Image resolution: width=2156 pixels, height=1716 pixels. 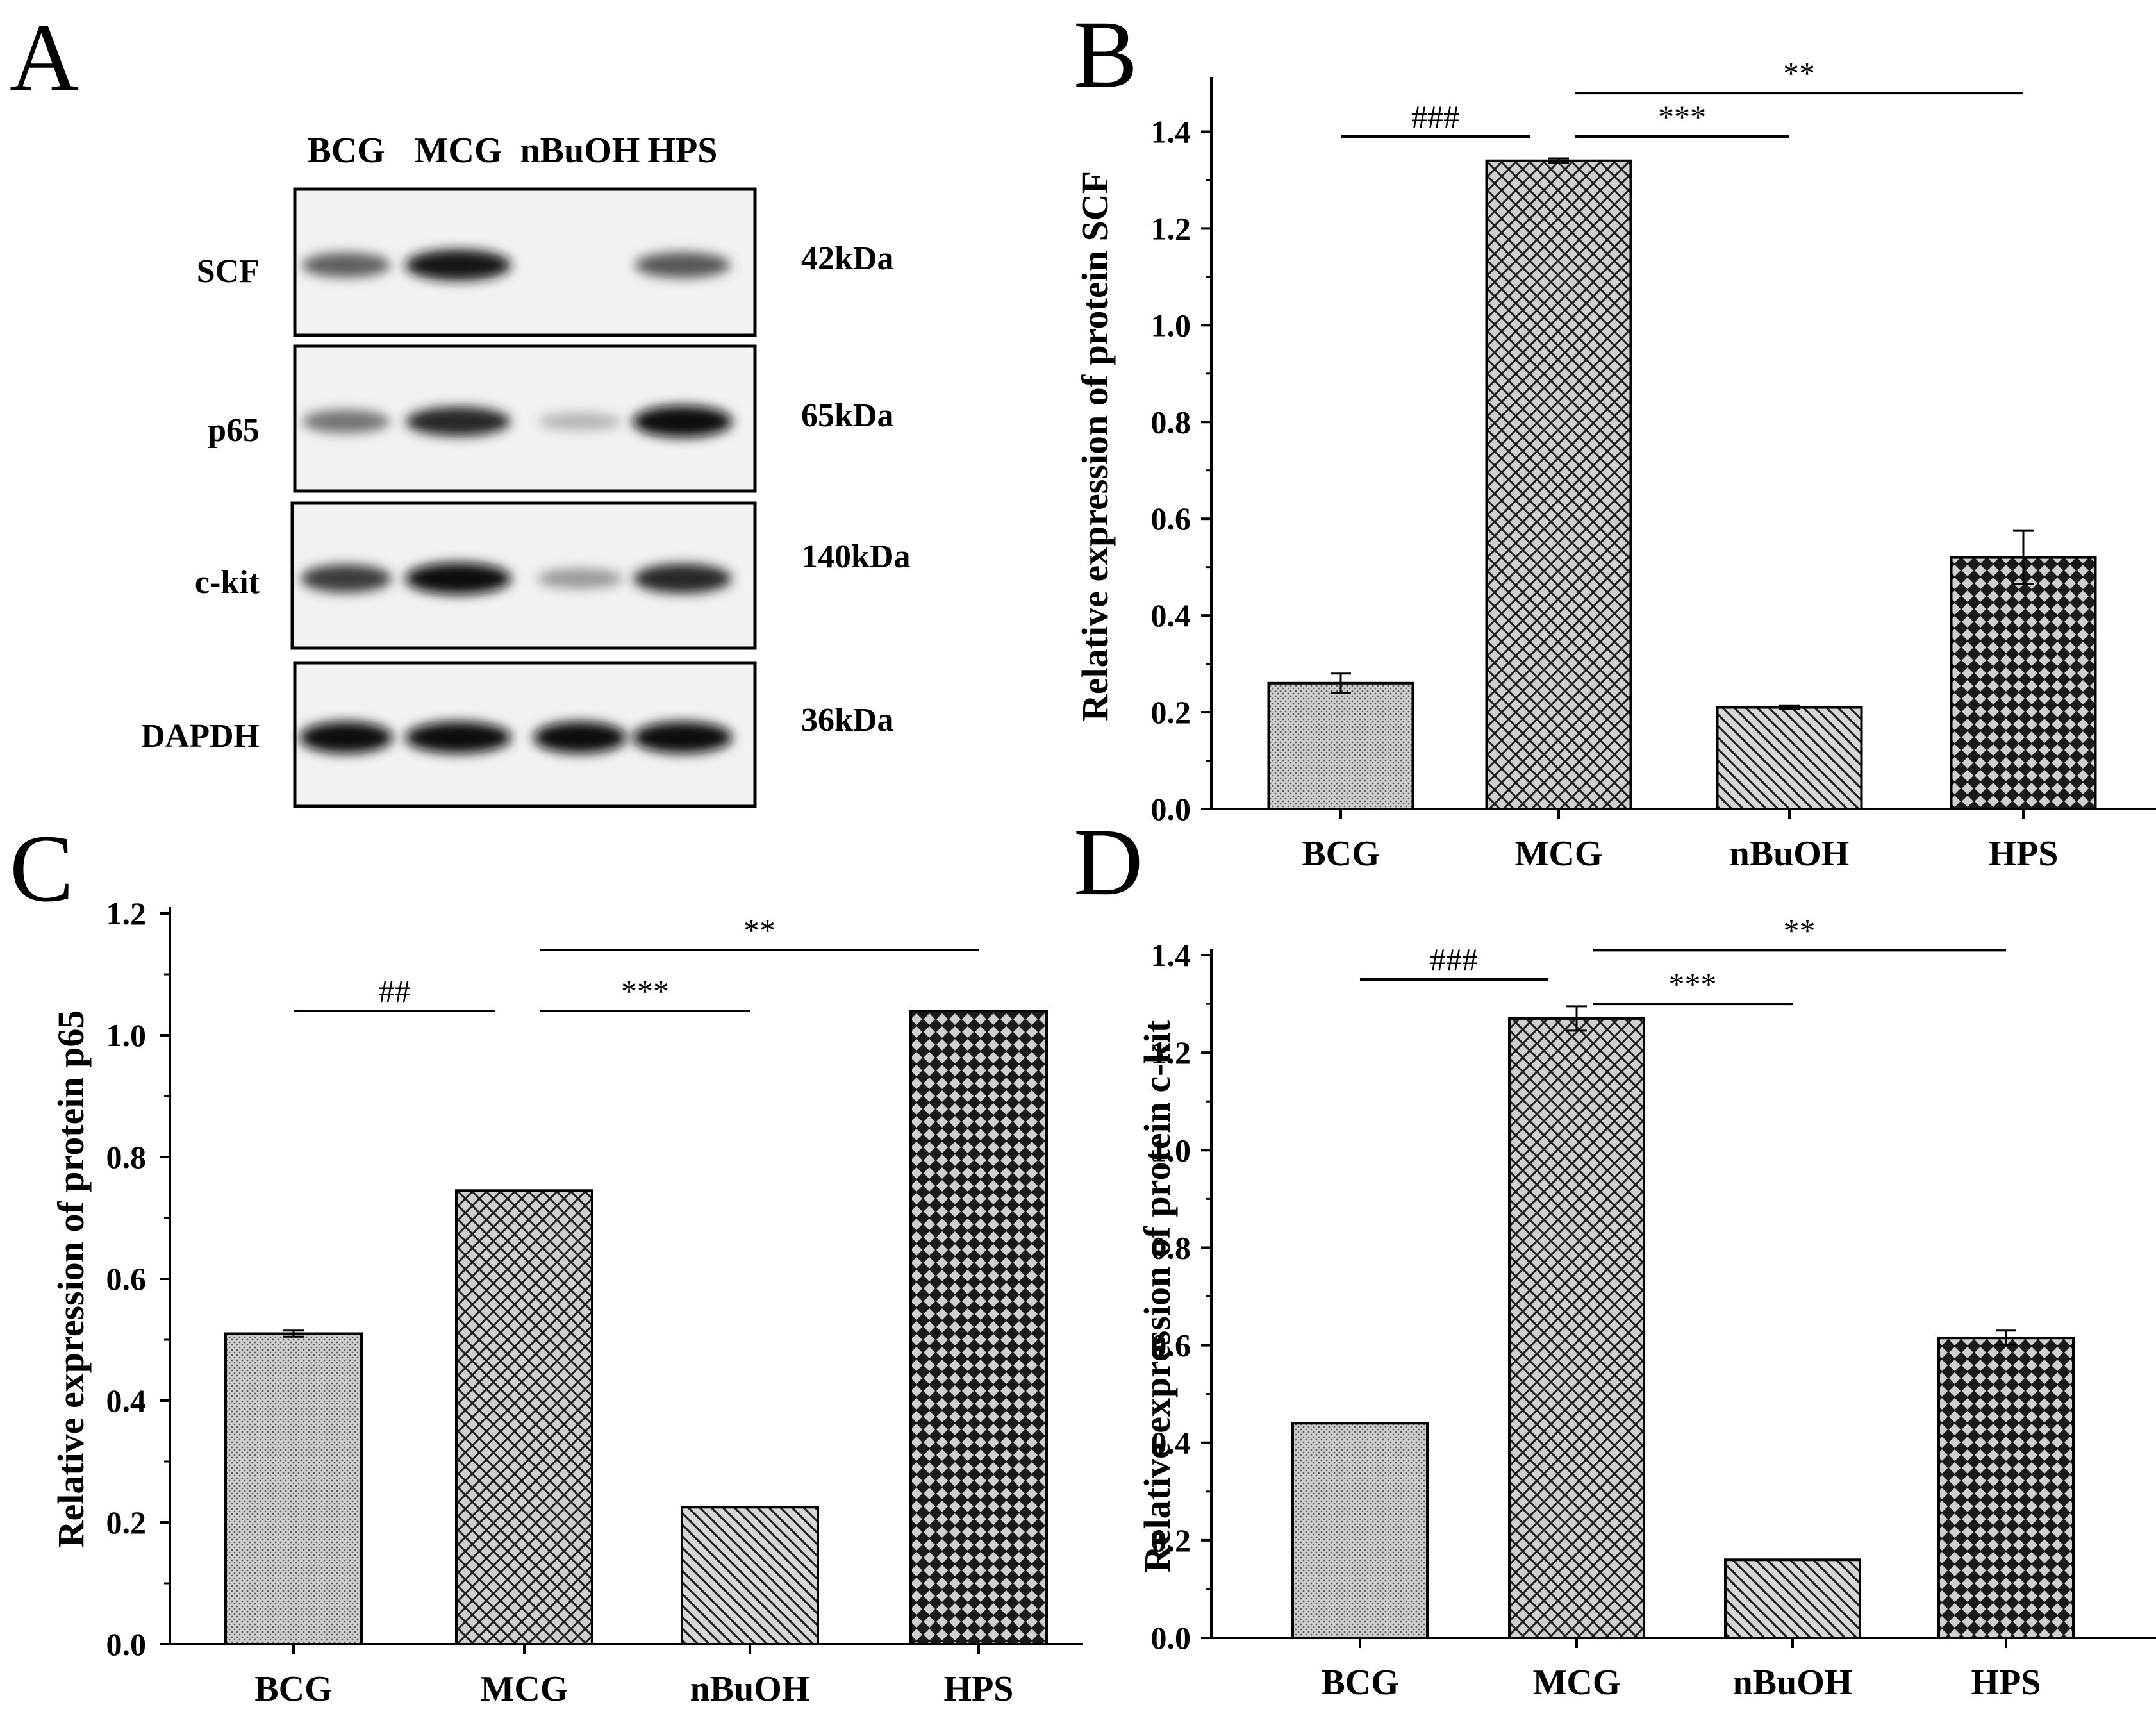 What do you see at coordinates (517, 734) in the screenshot?
I see `blot-row-3: DAPDH 36kDa` at bounding box center [517, 734].